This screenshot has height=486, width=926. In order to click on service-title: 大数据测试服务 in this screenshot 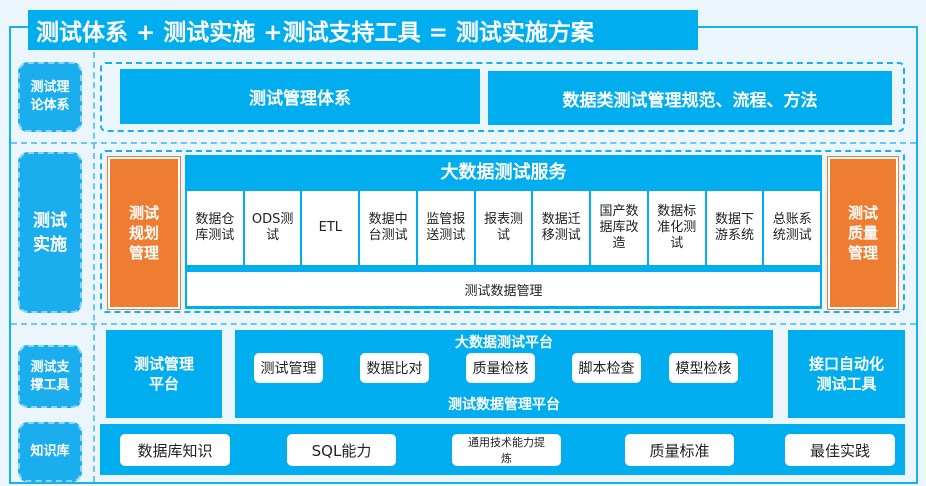, I will do `click(503, 172)`.